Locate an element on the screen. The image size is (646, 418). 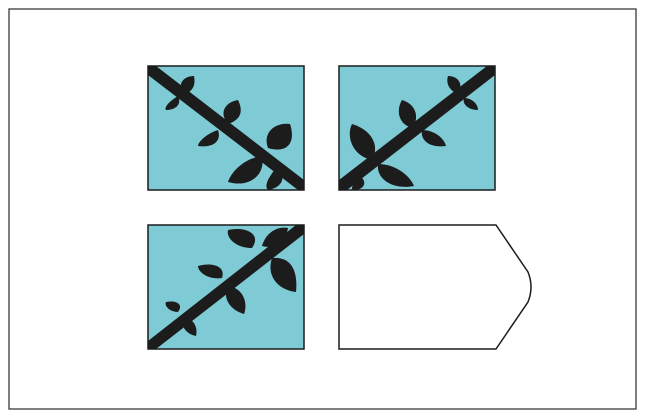
panel-top-left is located at coordinates (226, 128).